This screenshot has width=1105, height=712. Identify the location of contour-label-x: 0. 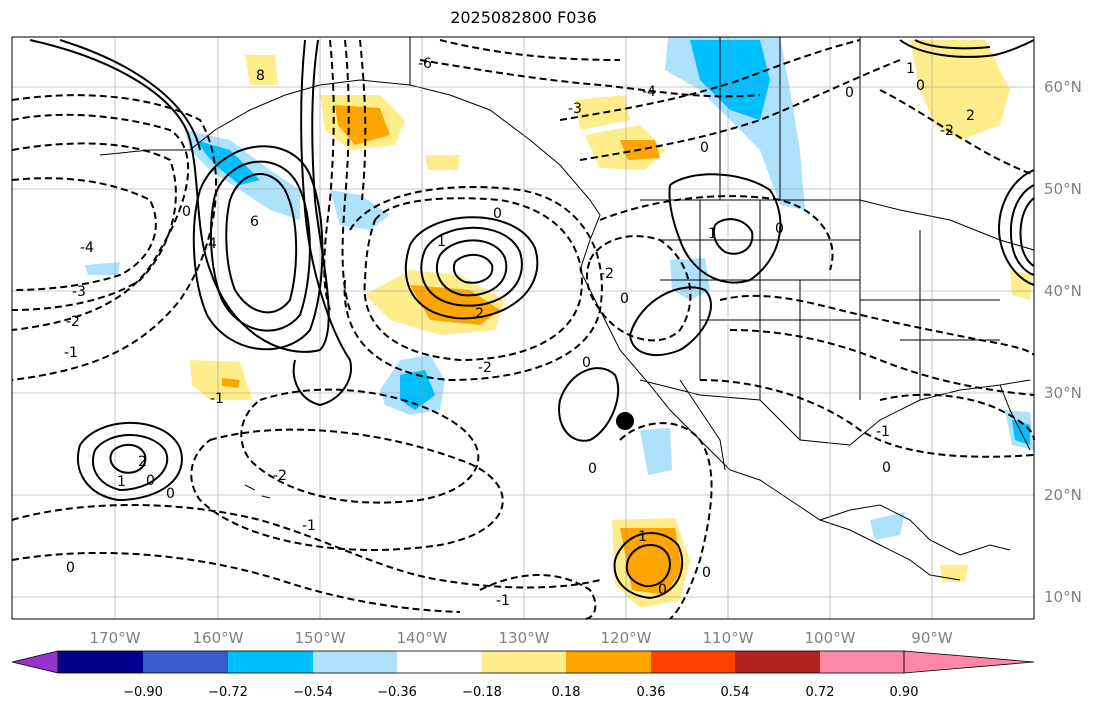
(662, 590).